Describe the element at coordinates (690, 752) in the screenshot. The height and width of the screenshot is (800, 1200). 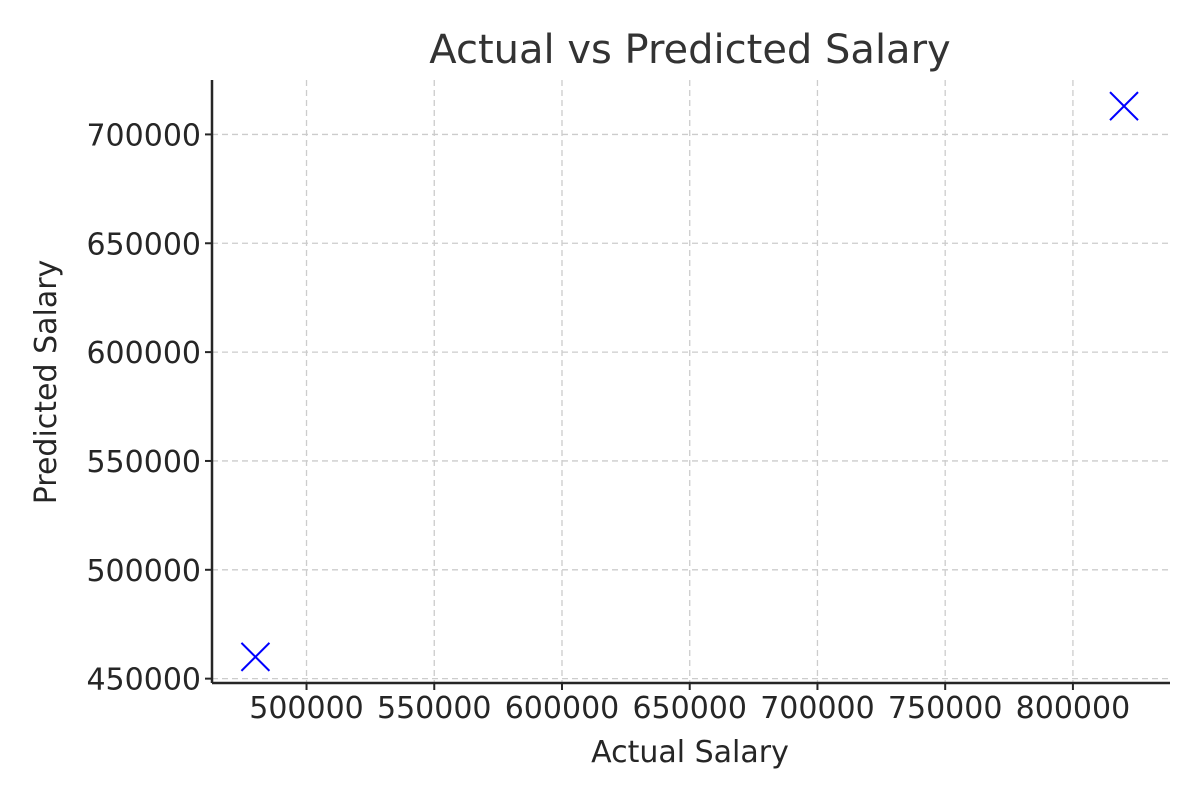
I see `x-axis-label: Actual Salary` at that location.